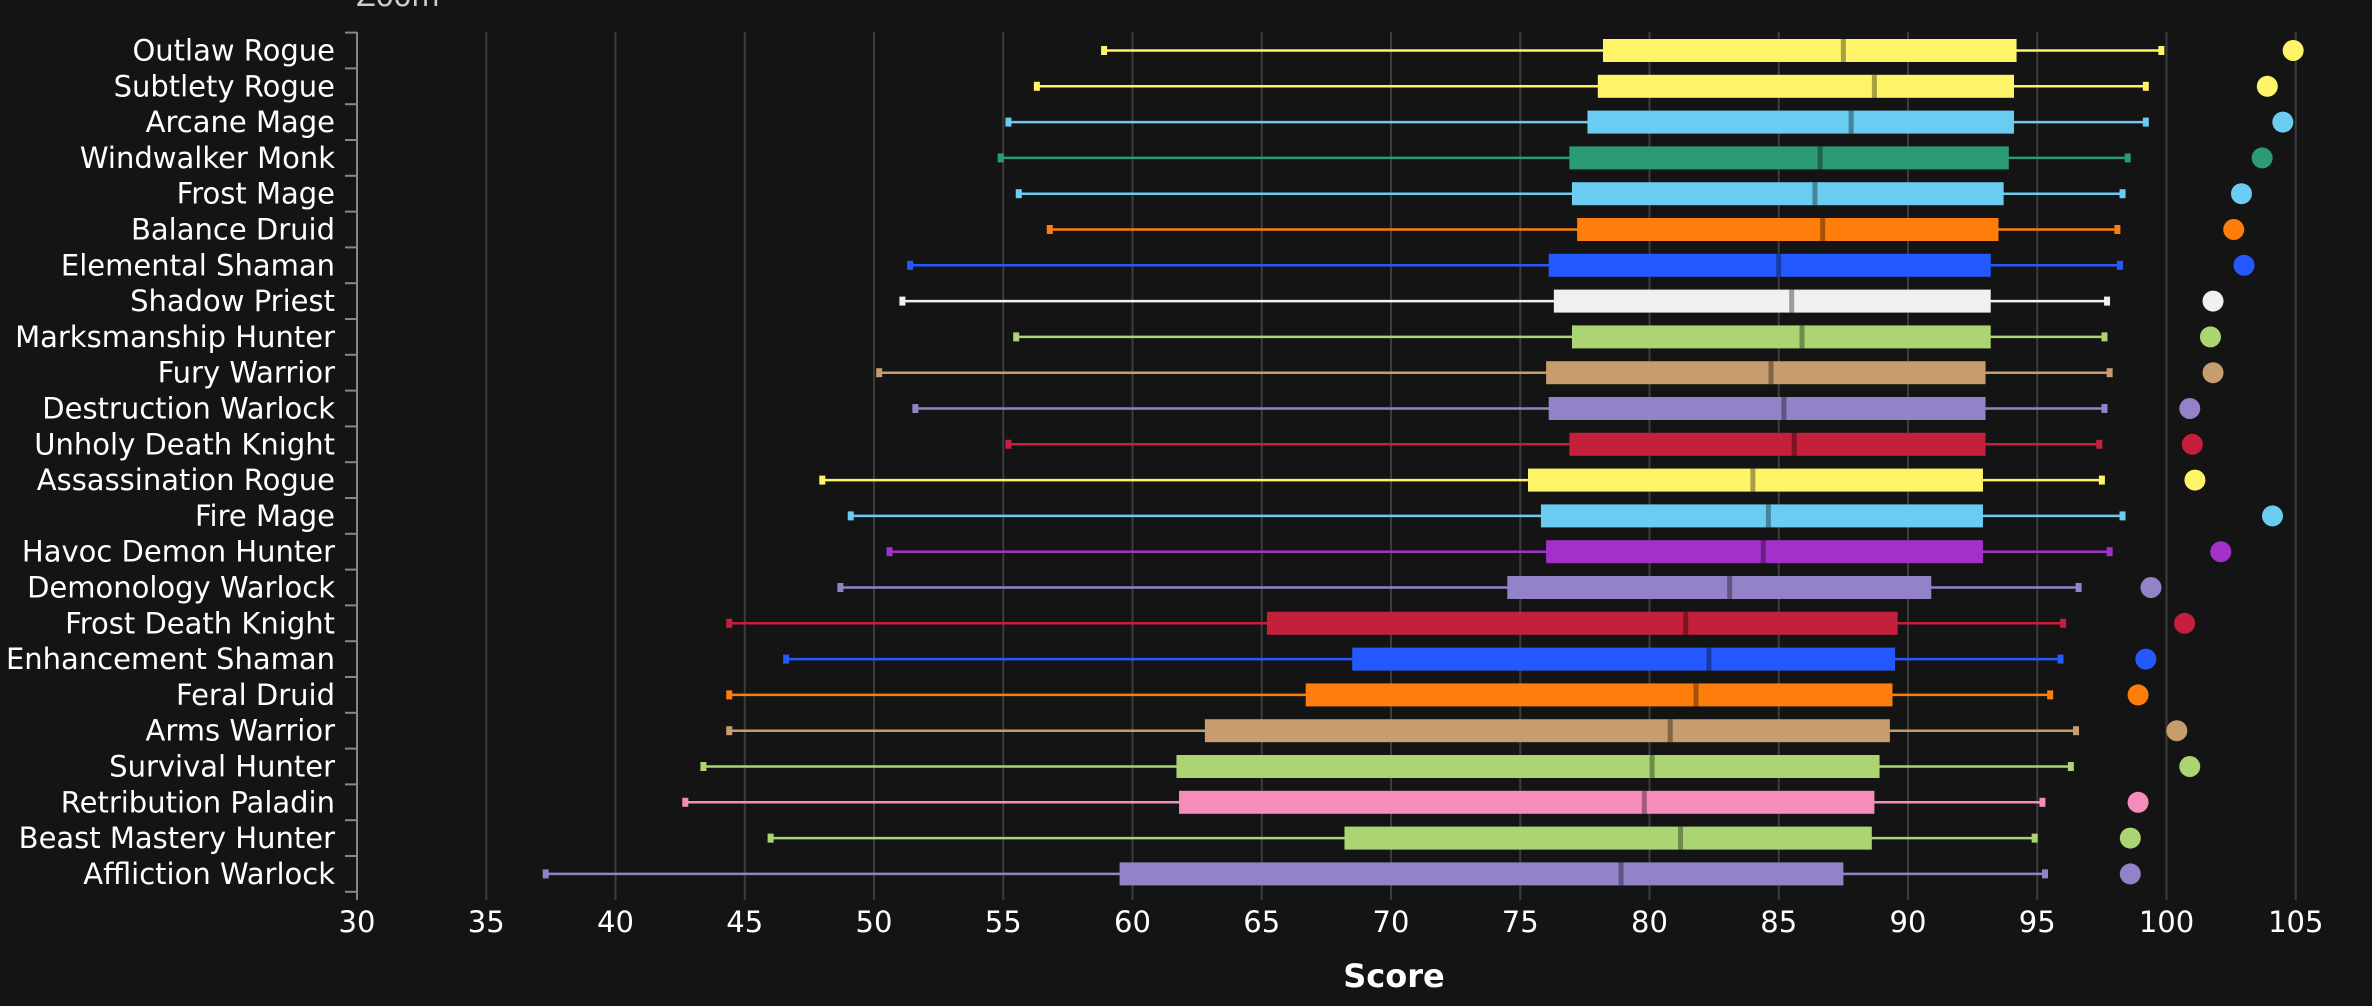  What do you see at coordinates (198, 265) in the screenshot?
I see `category-label: Elemental Shaman` at bounding box center [198, 265].